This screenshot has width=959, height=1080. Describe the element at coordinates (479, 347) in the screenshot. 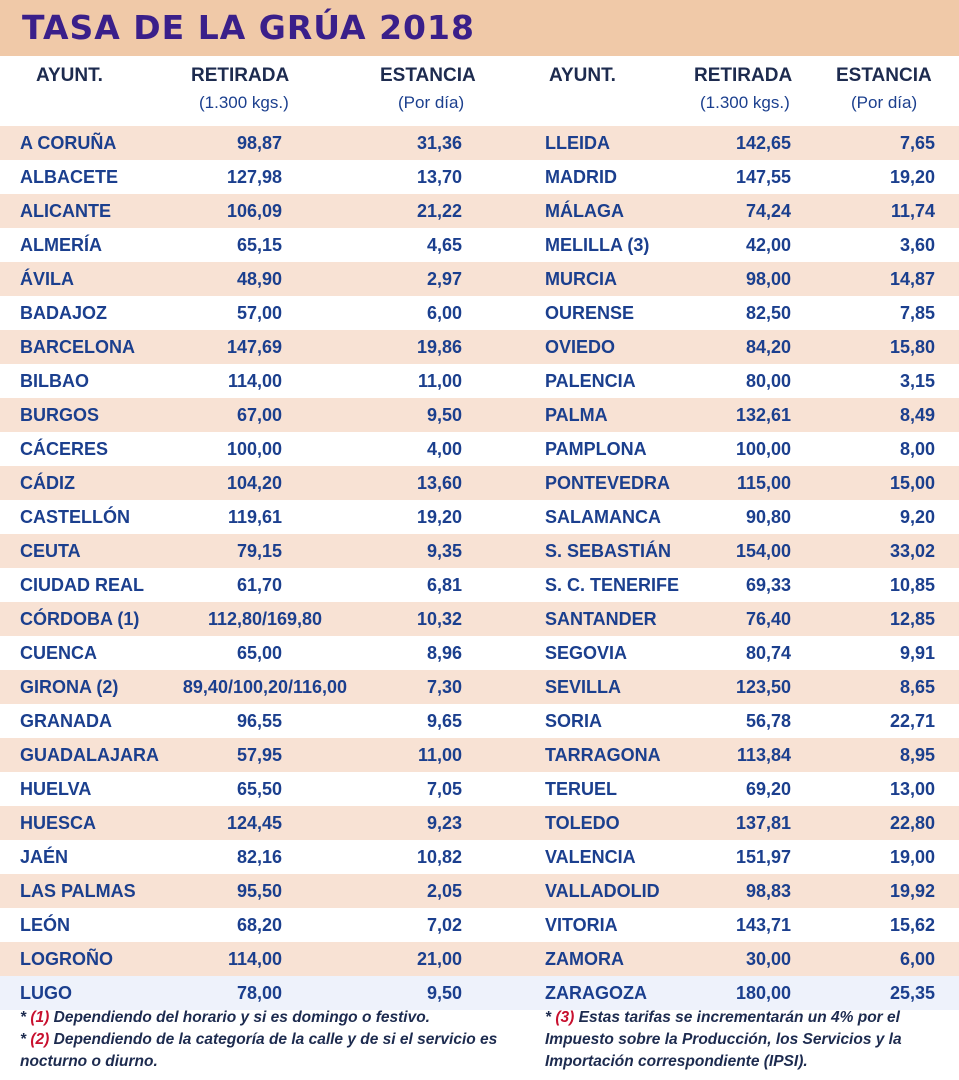

I see `table-row: BARCELONA 147,69 19,86 OVIEDO 84,20 15,80` at that location.